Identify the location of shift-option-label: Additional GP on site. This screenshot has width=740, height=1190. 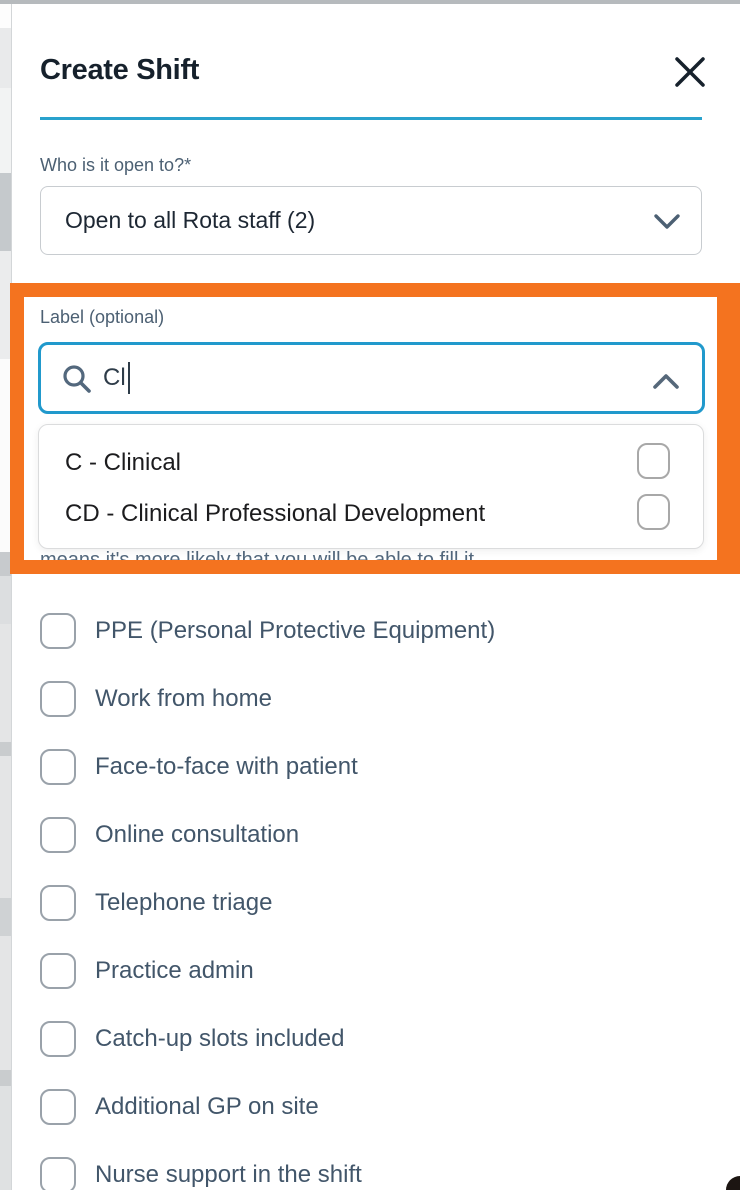
(207, 1106).